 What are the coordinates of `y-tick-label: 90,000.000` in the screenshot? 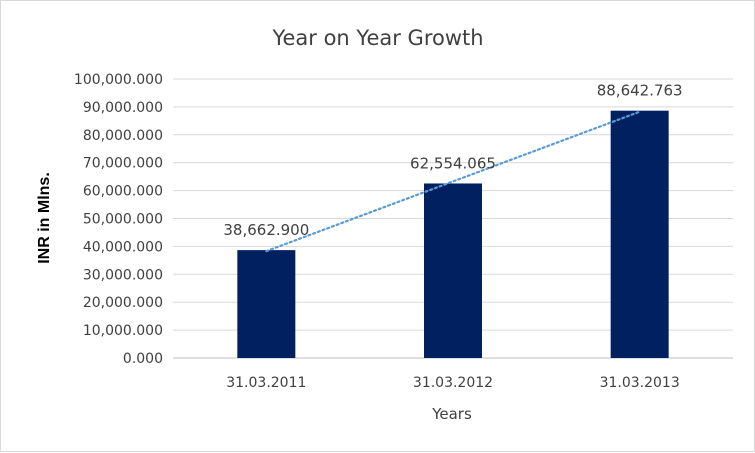 It's located at (123, 108).